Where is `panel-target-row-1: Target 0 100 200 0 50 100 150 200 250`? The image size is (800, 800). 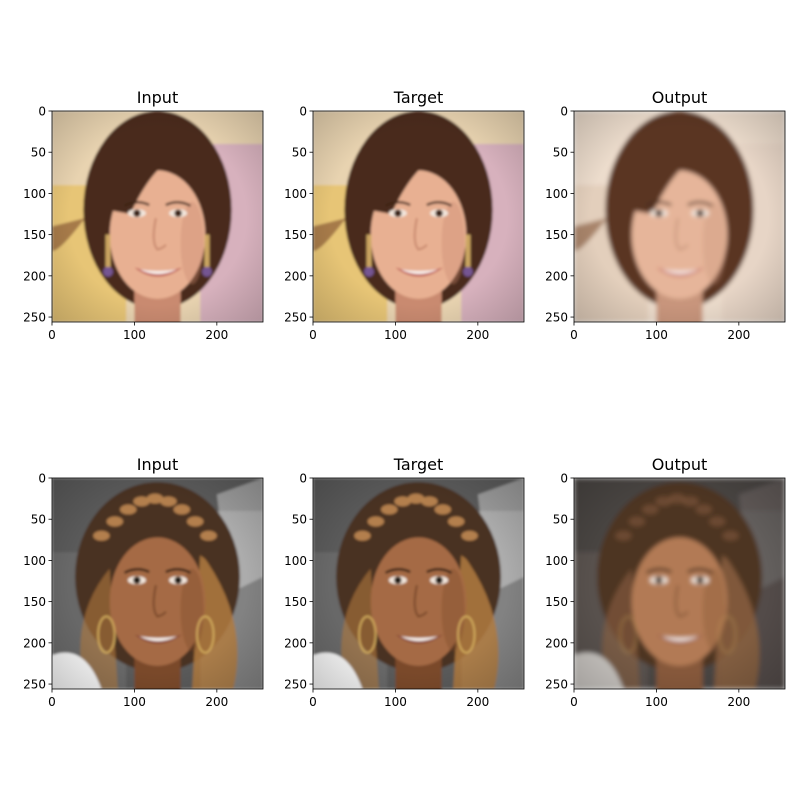
panel-target-row-1: Target 0 100 200 0 50 100 150 200 250 is located at coordinates (404, 215).